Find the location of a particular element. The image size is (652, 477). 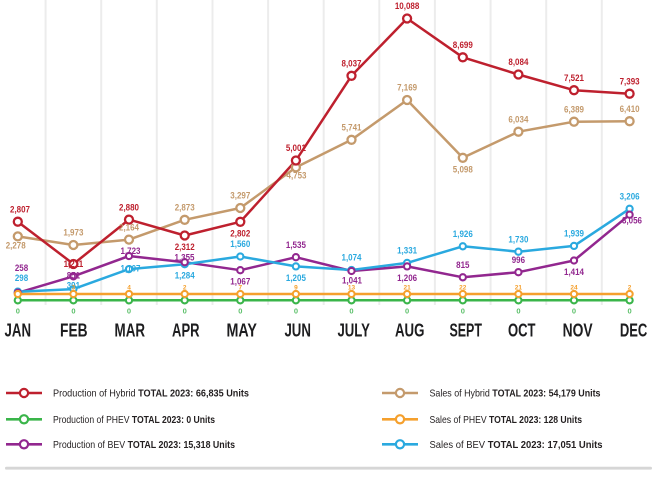

svg-text: 5,098 is located at coordinates (463, 169).